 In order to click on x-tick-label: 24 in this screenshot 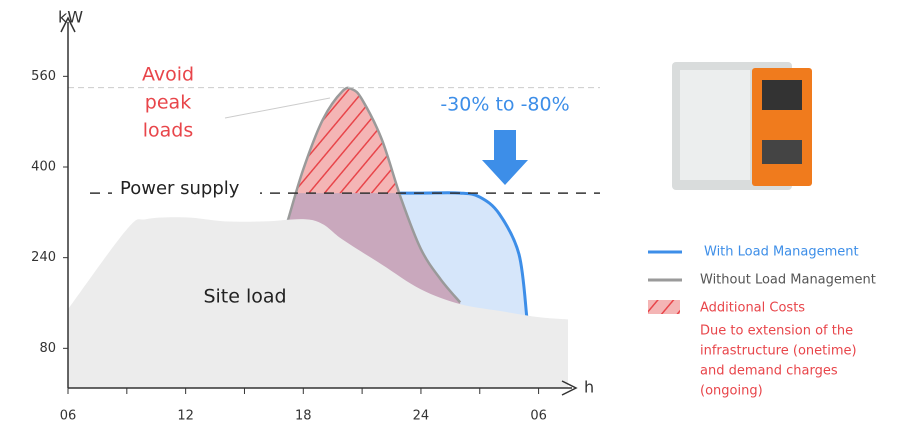, I will do `click(421, 416)`.